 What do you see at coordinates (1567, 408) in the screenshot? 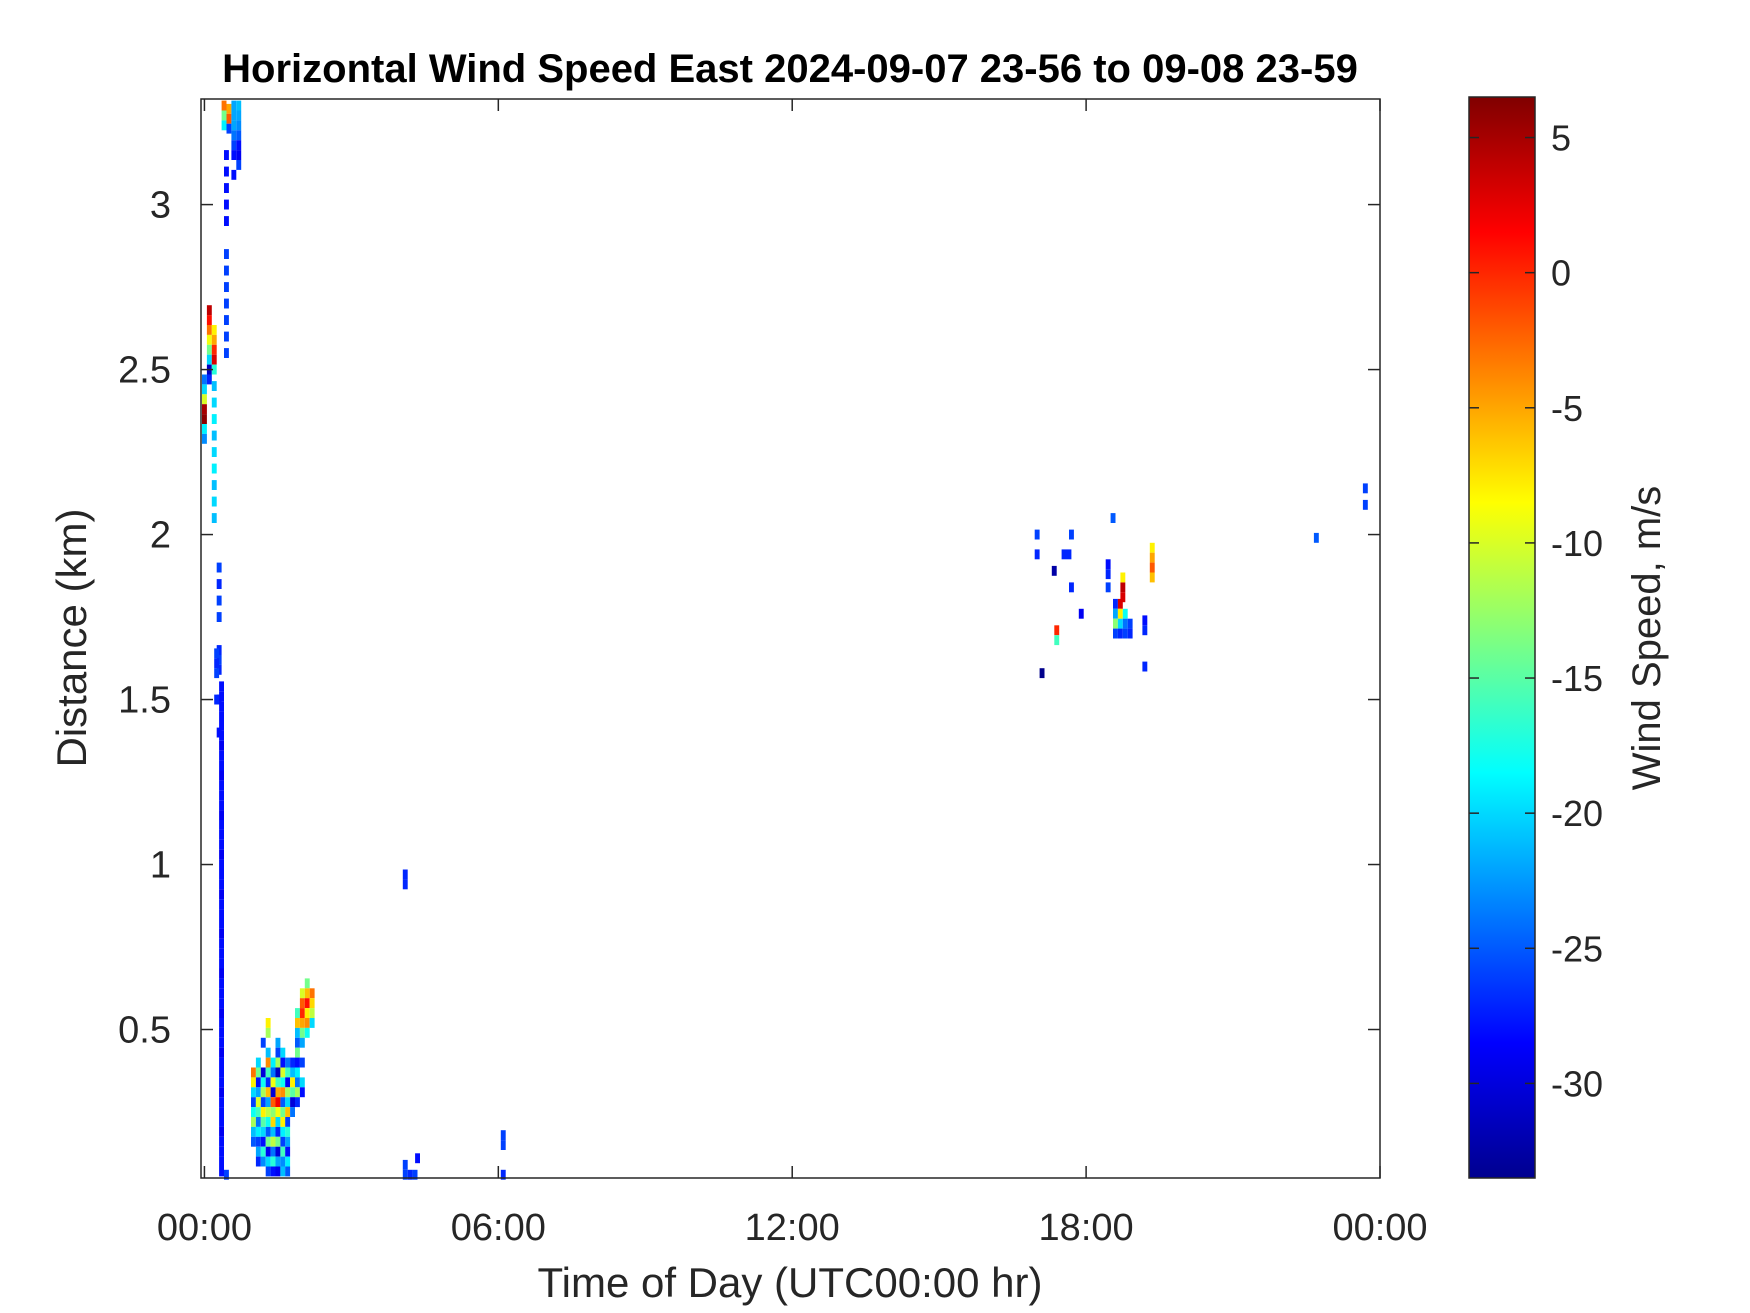
I see `colorbar-tick-label: -5` at bounding box center [1567, 408].